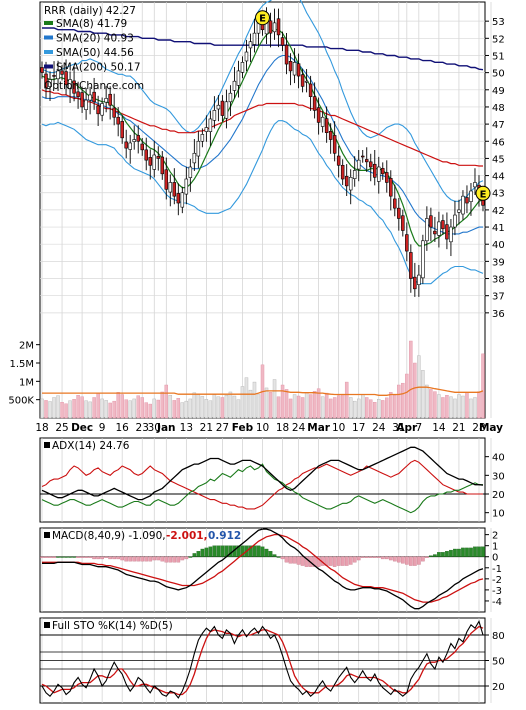 This screenshot has width=526, height=710. What do you see at coordinates (95, 53) in the screenshot?
I see `legend-label: SMA(50) 44.56` at bounding box center [95, 53].